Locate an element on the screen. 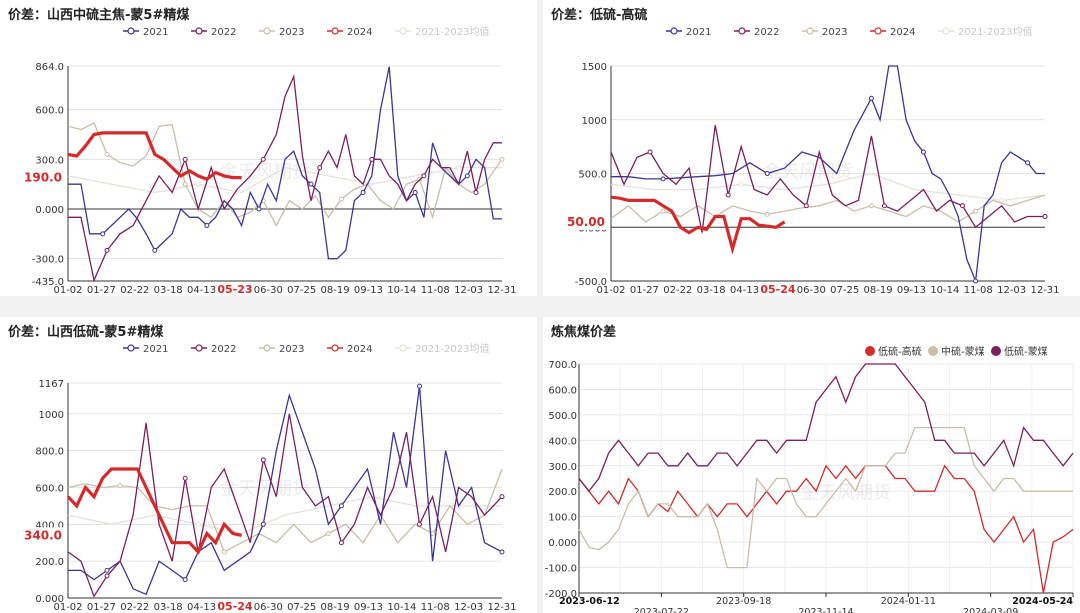 The width and height of the screenshot is (1080, 613). series-line-2023 is located at coordinates (828, 208).